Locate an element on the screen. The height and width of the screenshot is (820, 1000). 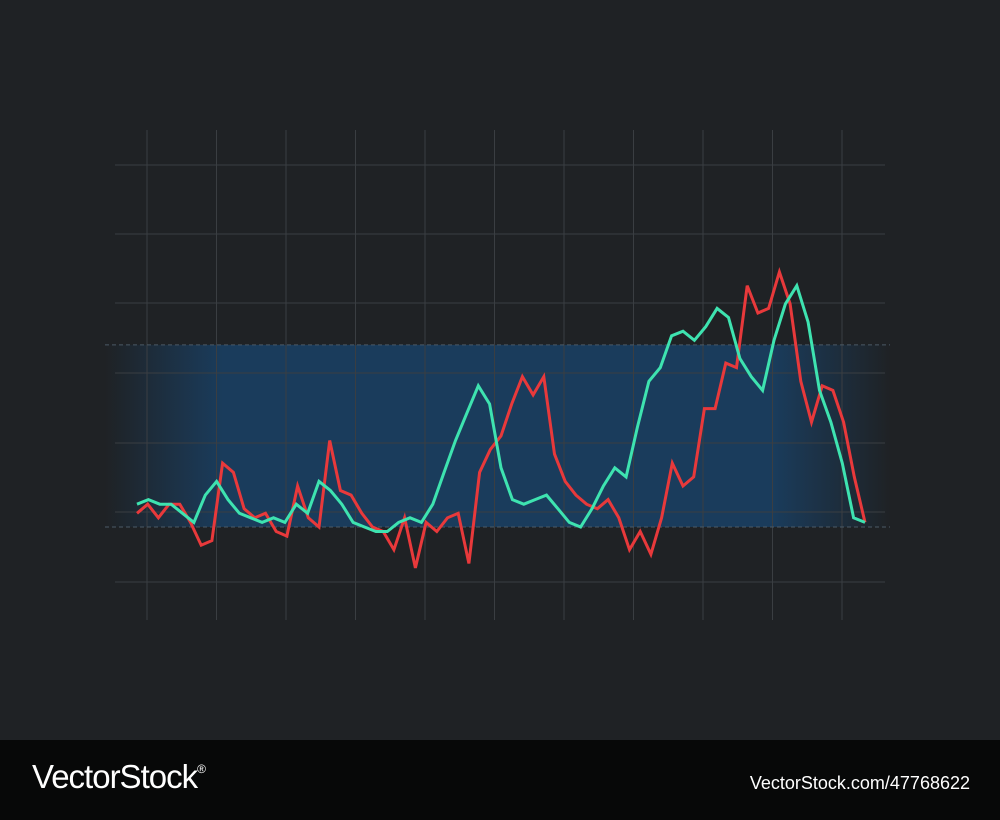
image-id-label: VectorStock.com/47768622 is located at coordinates (859, 783).